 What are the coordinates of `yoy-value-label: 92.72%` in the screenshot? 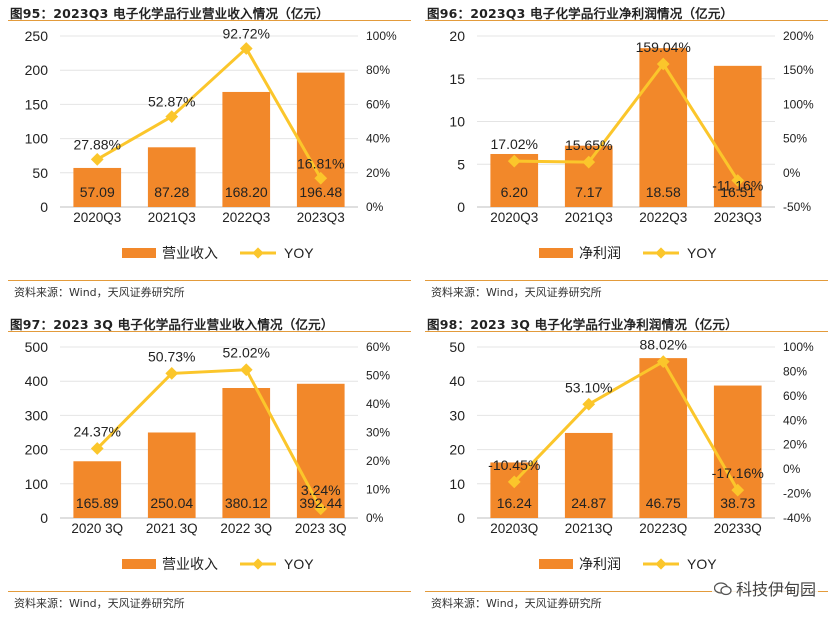 It's located at (246, 33).